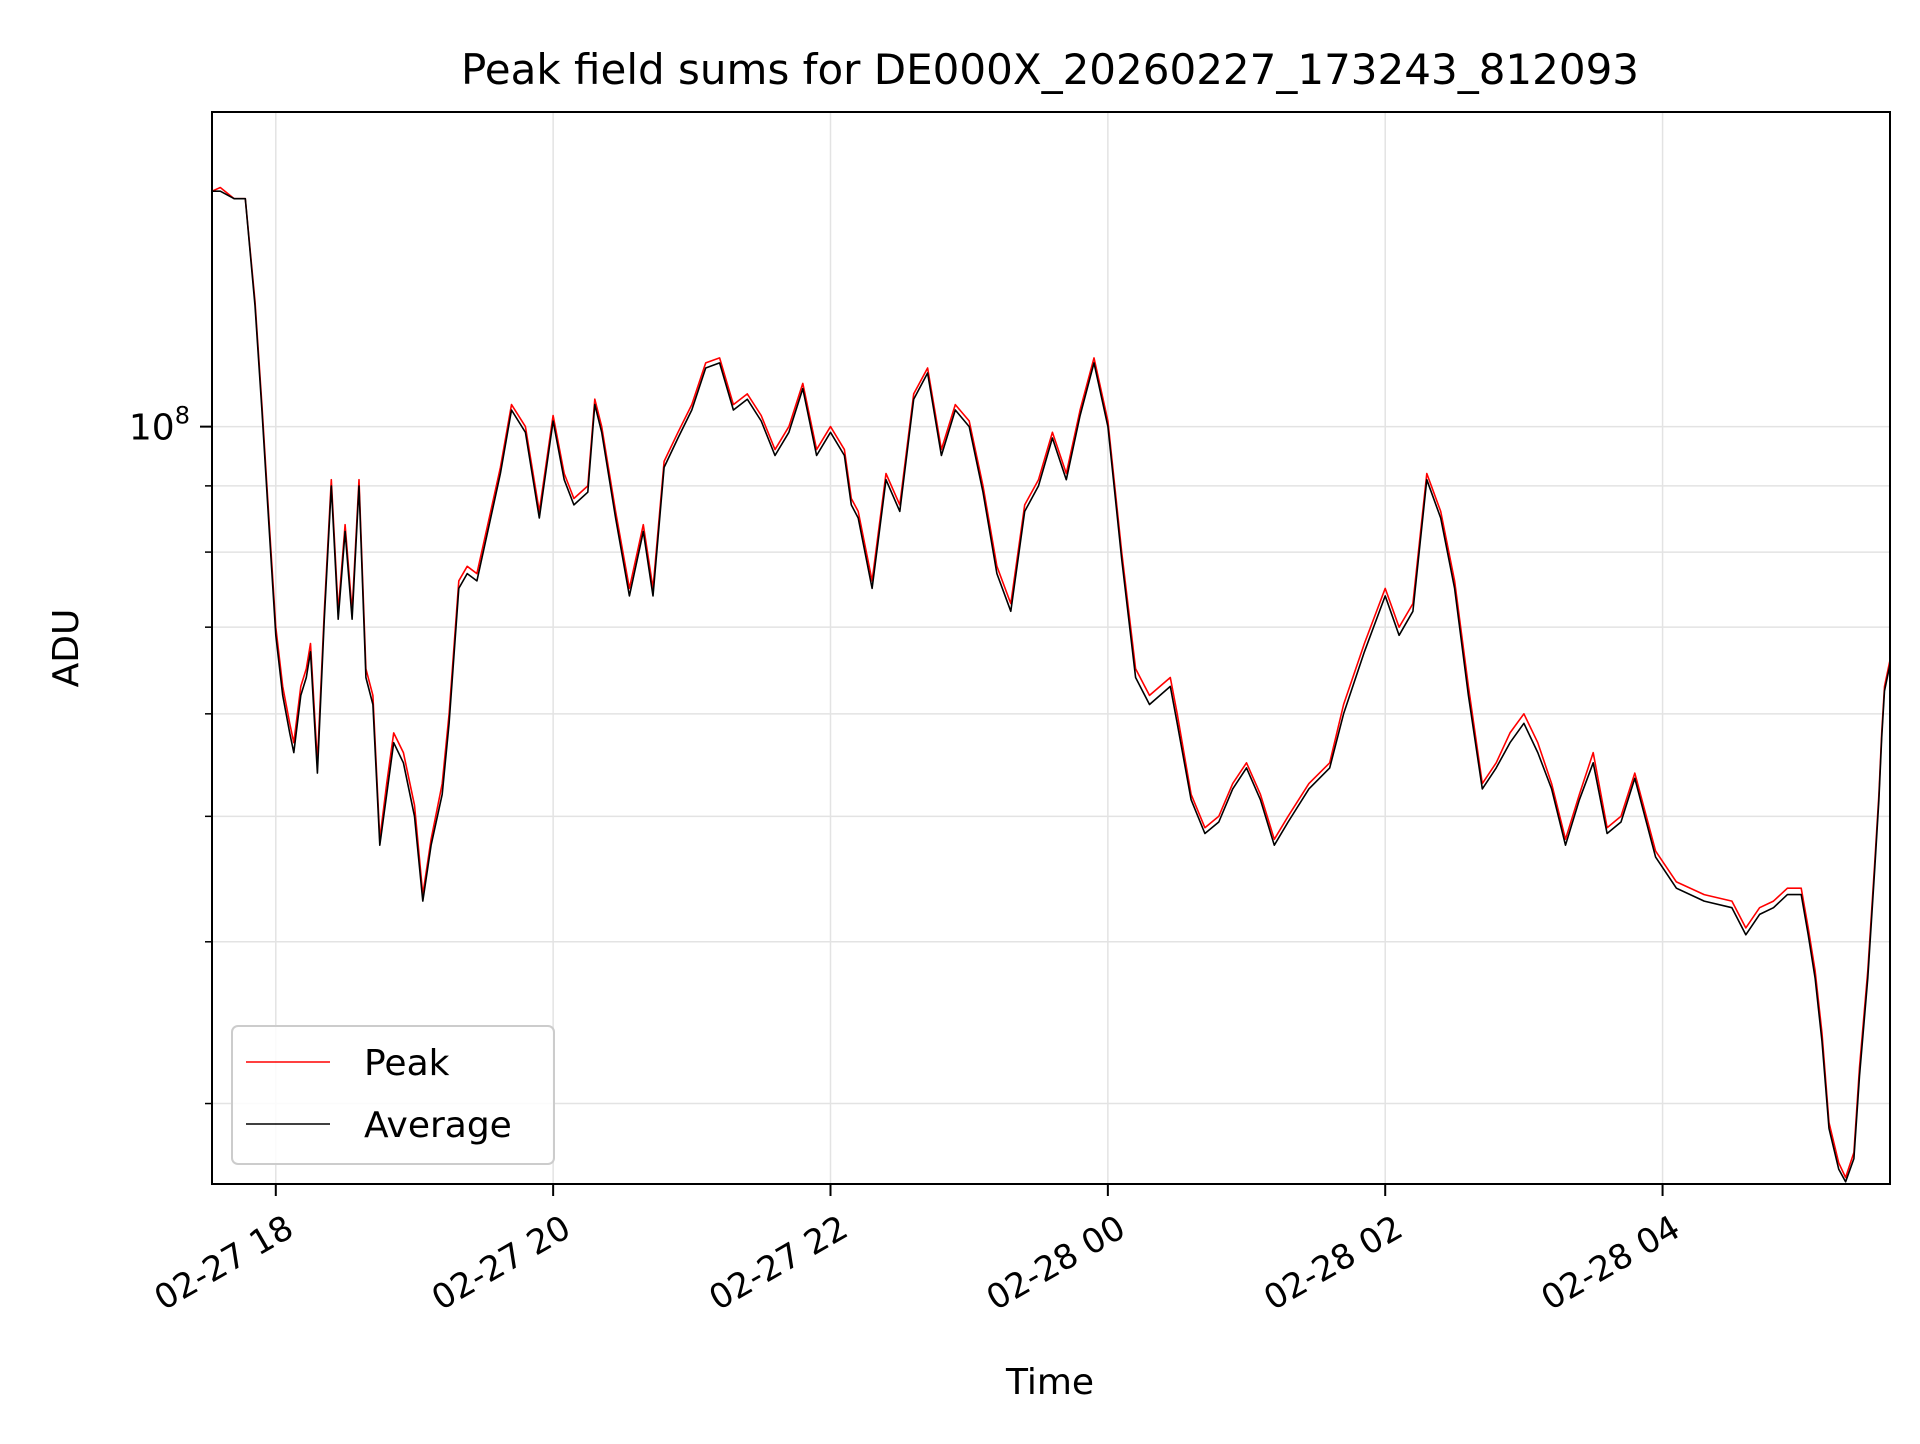 This screenshot has width=1920, height=1444. What do you see at coordinates (407, 1063) in the screenshot?
I see `legend-label-peak: Peak` at bounding box center [407, 1063].